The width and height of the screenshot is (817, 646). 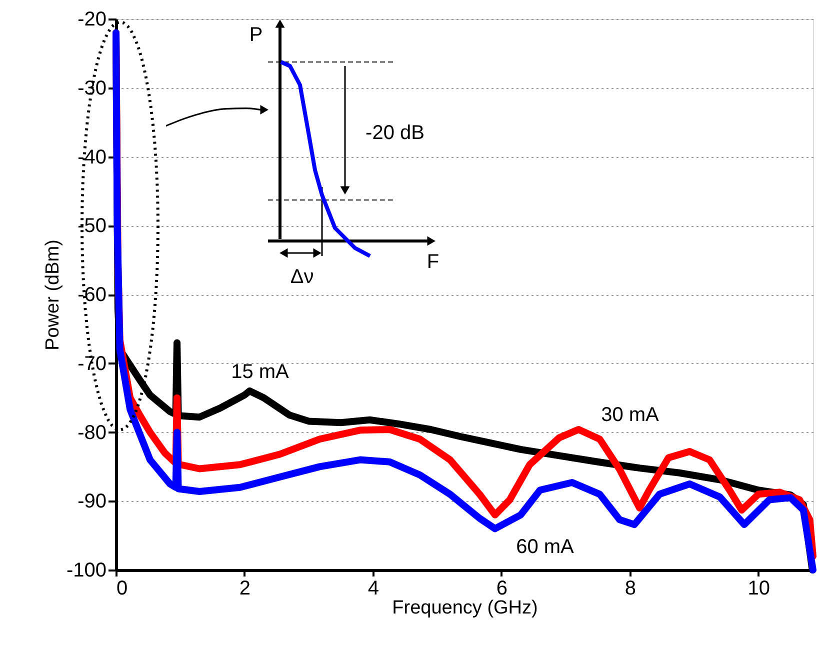 I want to click on y-tick-label: -90, so click(x=92, y=501).